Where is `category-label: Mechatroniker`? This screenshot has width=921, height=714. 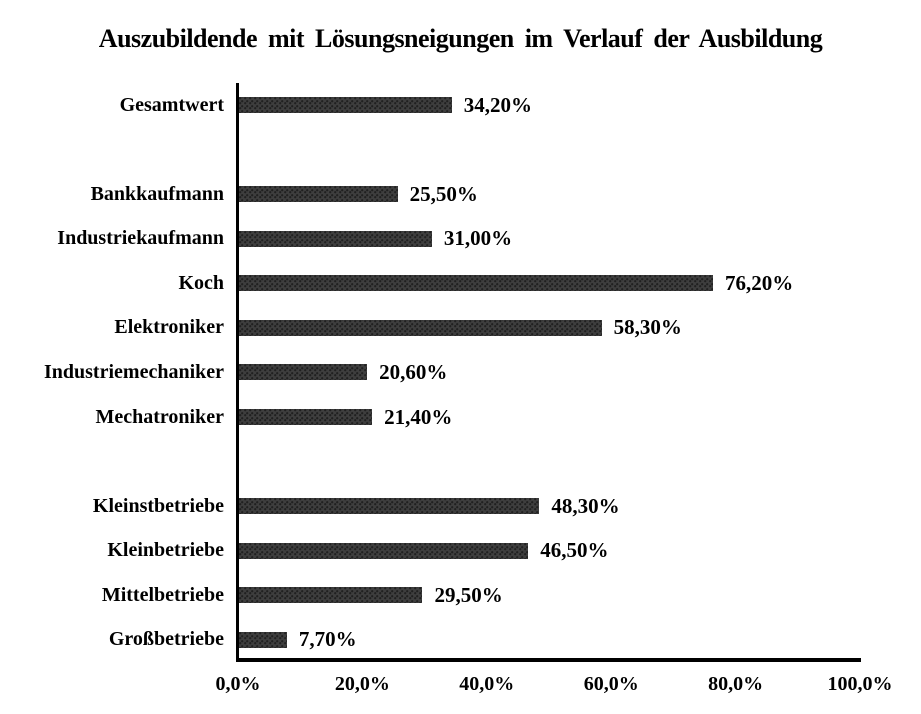 category-label: Mechatroniker is located at coordinates (160, 416).